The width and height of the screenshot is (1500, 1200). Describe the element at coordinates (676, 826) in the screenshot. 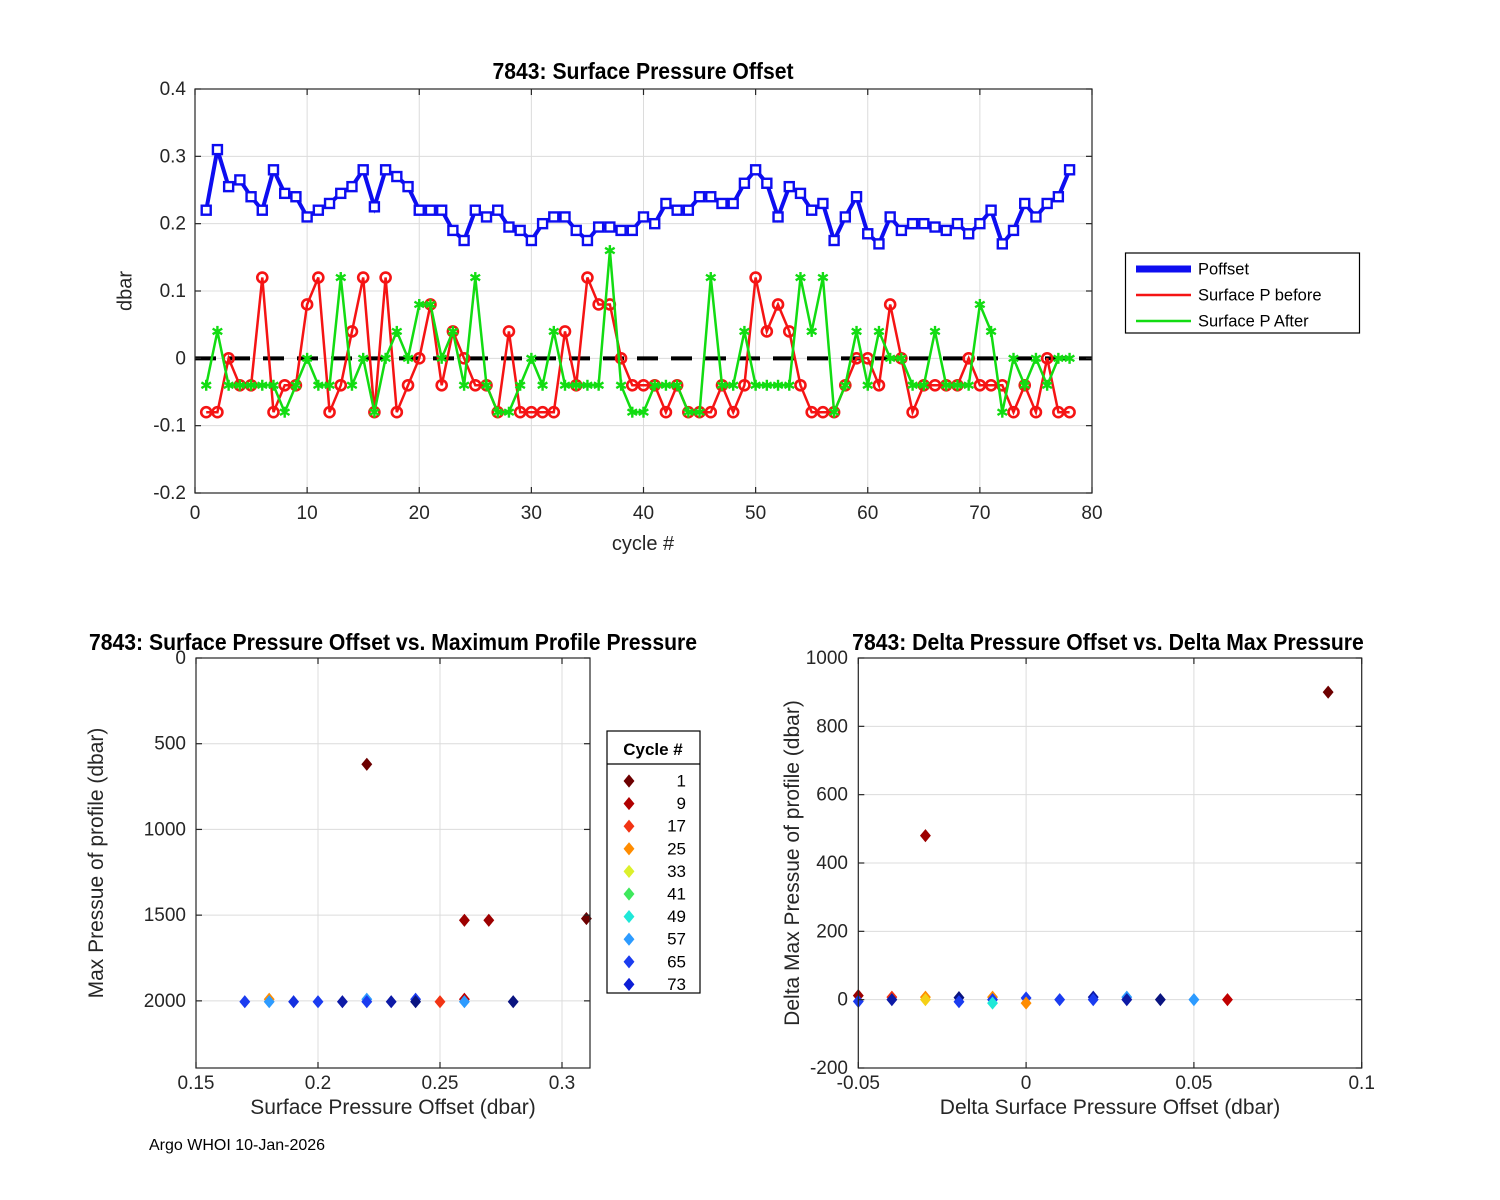

I see `cycle-legend-label: 17` at that location.